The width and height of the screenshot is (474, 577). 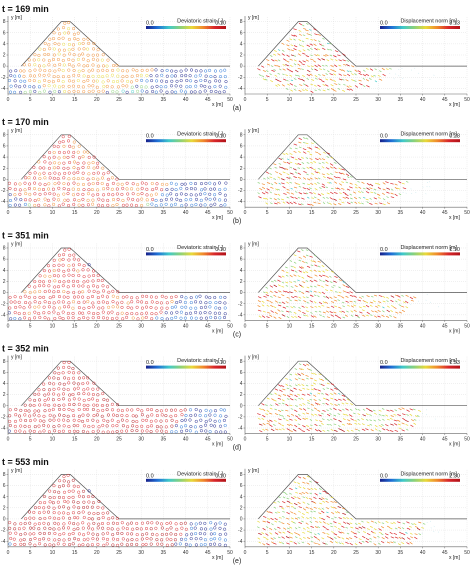 What do you see at coordinates (8, 100) in the screenshot?
I see `x-tick-label: 0` at bounding box center [8, 100].